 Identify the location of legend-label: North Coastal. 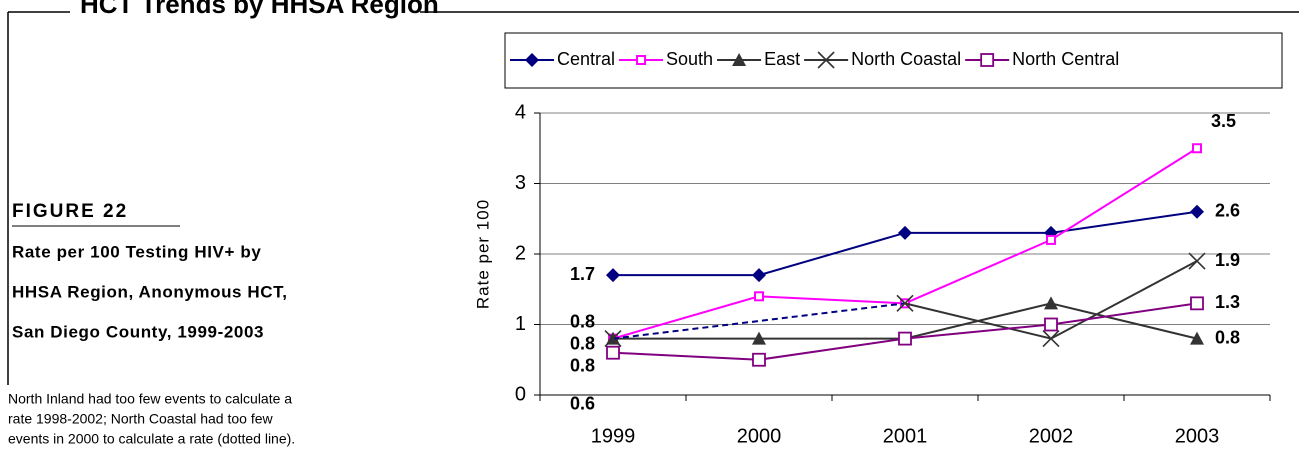
(906, 59).